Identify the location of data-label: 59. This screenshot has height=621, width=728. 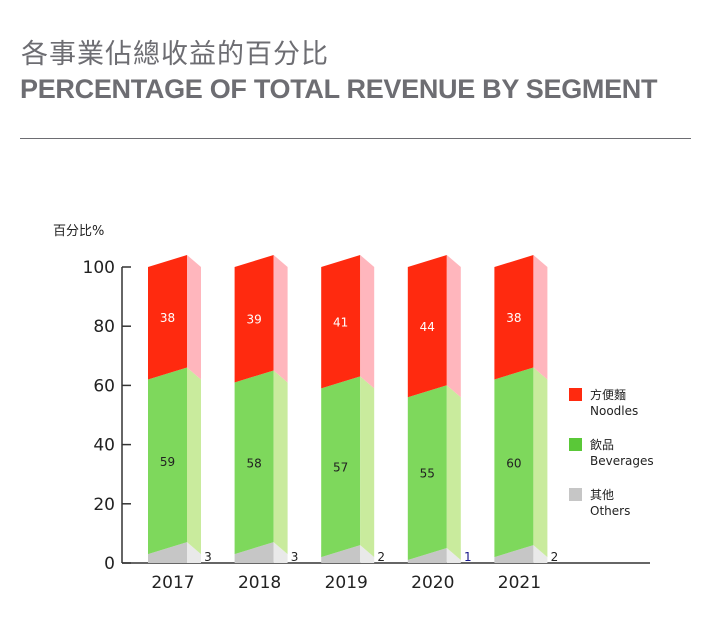
(167, 462).